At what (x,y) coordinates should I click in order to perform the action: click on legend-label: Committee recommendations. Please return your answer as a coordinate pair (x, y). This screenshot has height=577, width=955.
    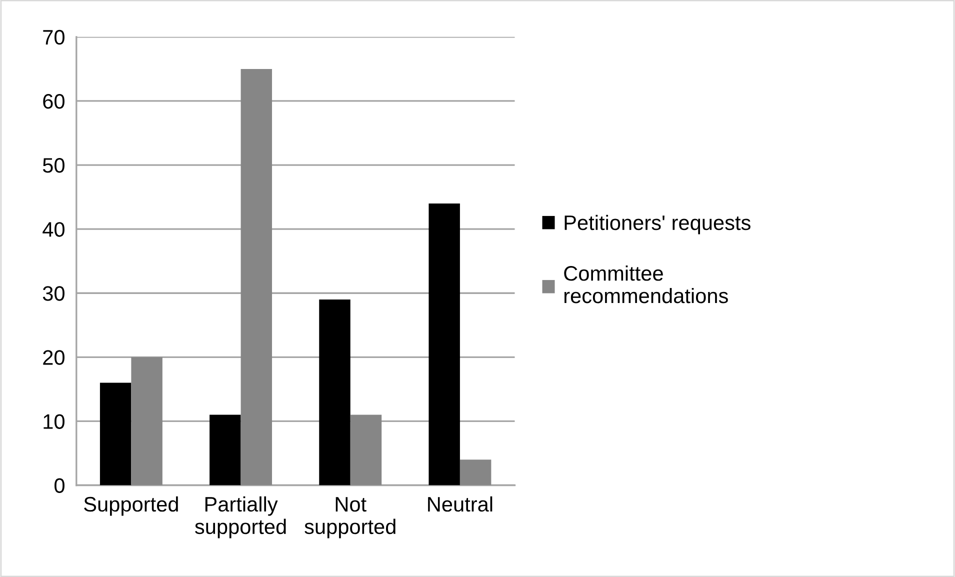
    Looking at the image, I should click on (646, 284).